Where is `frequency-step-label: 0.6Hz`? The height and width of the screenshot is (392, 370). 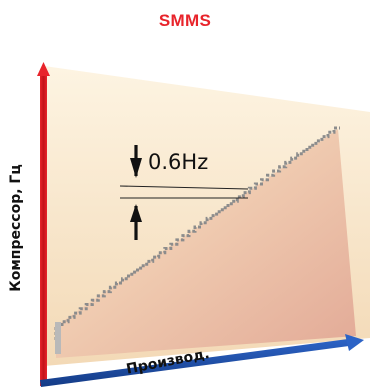 frequency-step-label: 0.6Hz is located at coordinates (178, 162).